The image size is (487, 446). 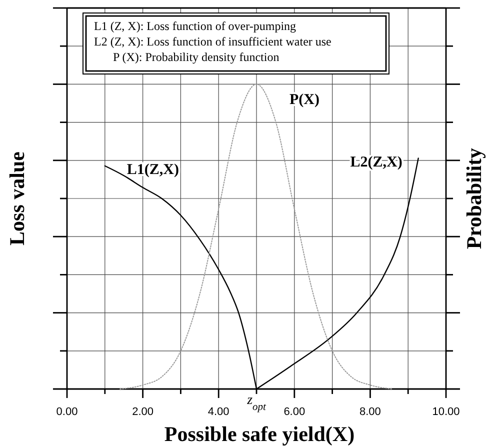 What do you see at coordinates (259, 434) in the screenshot?
I see `x-axis-title: Possible safe yield(X)` at bounding box center [259, 434].